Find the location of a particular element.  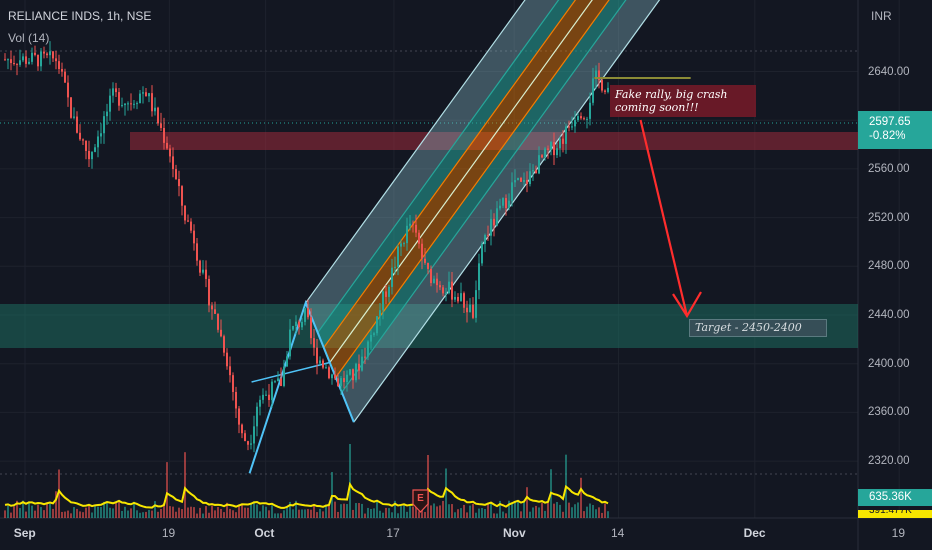

earnings-badge-letter: E is located at coordinates (420, 498).